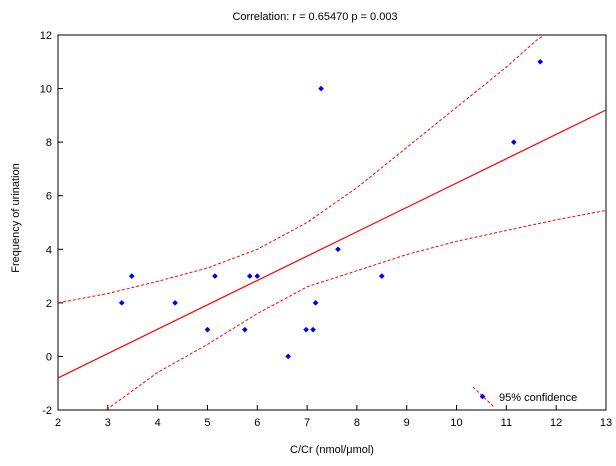 This screenshot has width=616, height=466. I want to click on x-tick-label: 10, so click(456, 423).